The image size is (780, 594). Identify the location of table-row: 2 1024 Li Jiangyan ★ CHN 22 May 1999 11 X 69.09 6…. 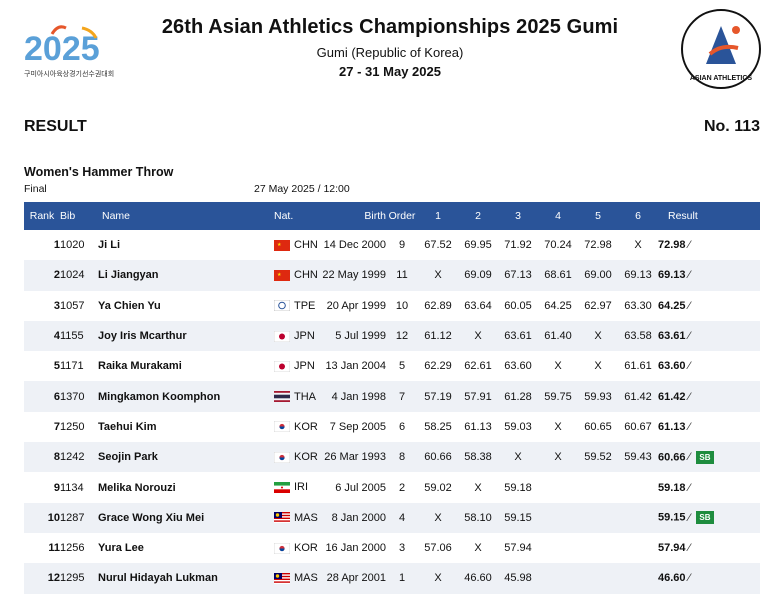
(392, 275).